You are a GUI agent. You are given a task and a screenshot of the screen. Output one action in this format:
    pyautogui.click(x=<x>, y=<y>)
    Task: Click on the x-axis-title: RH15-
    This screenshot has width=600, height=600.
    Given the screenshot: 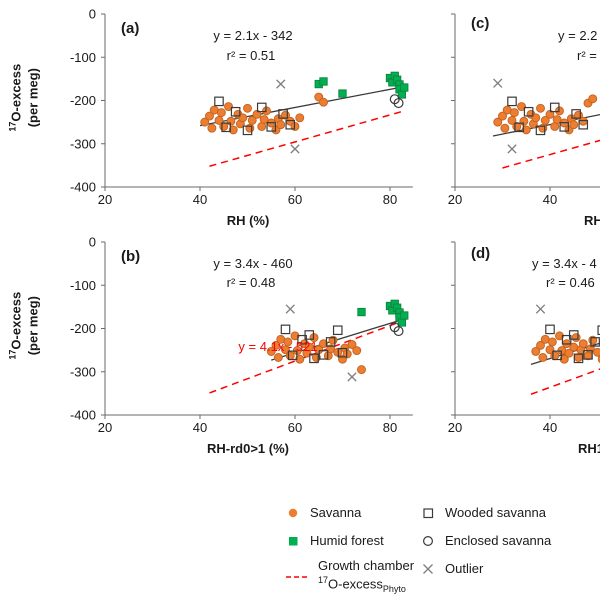 What is the action you would take?
    pyautogui.click(x=589, y=448)
    